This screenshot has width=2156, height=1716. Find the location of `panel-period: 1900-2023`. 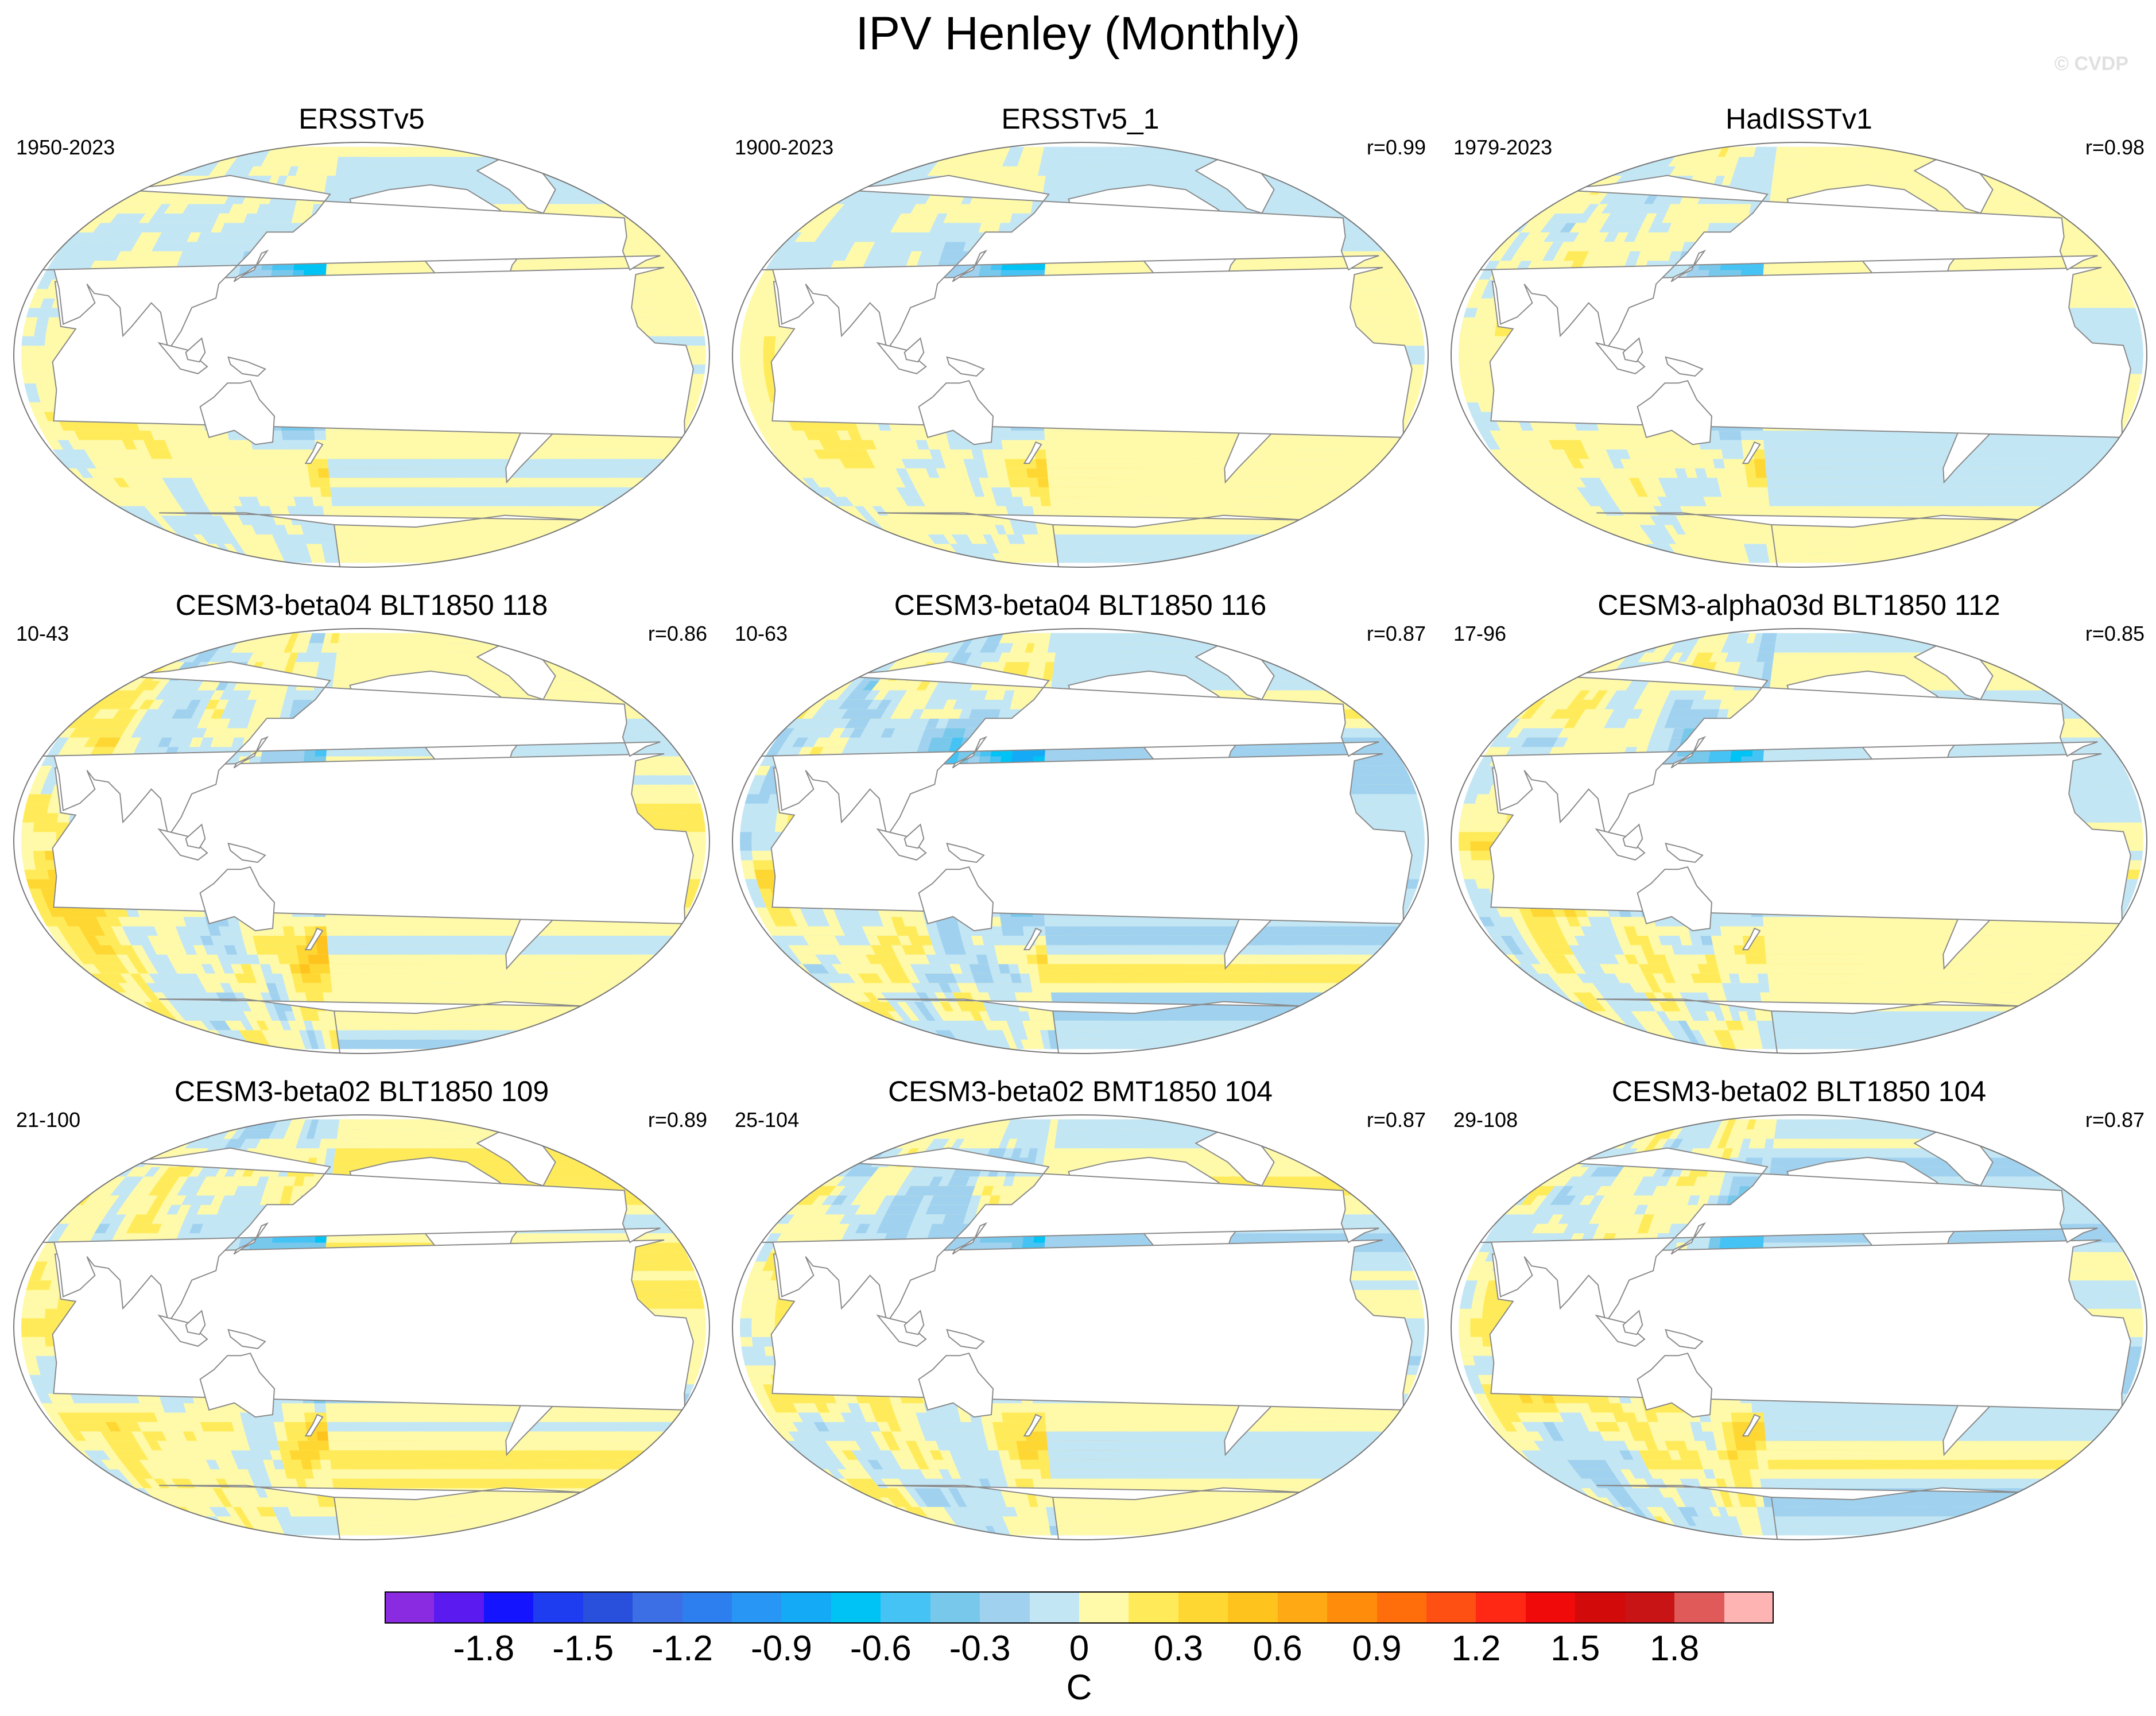

panel-period: 1900-2023 is located at coordinates (784, 147).